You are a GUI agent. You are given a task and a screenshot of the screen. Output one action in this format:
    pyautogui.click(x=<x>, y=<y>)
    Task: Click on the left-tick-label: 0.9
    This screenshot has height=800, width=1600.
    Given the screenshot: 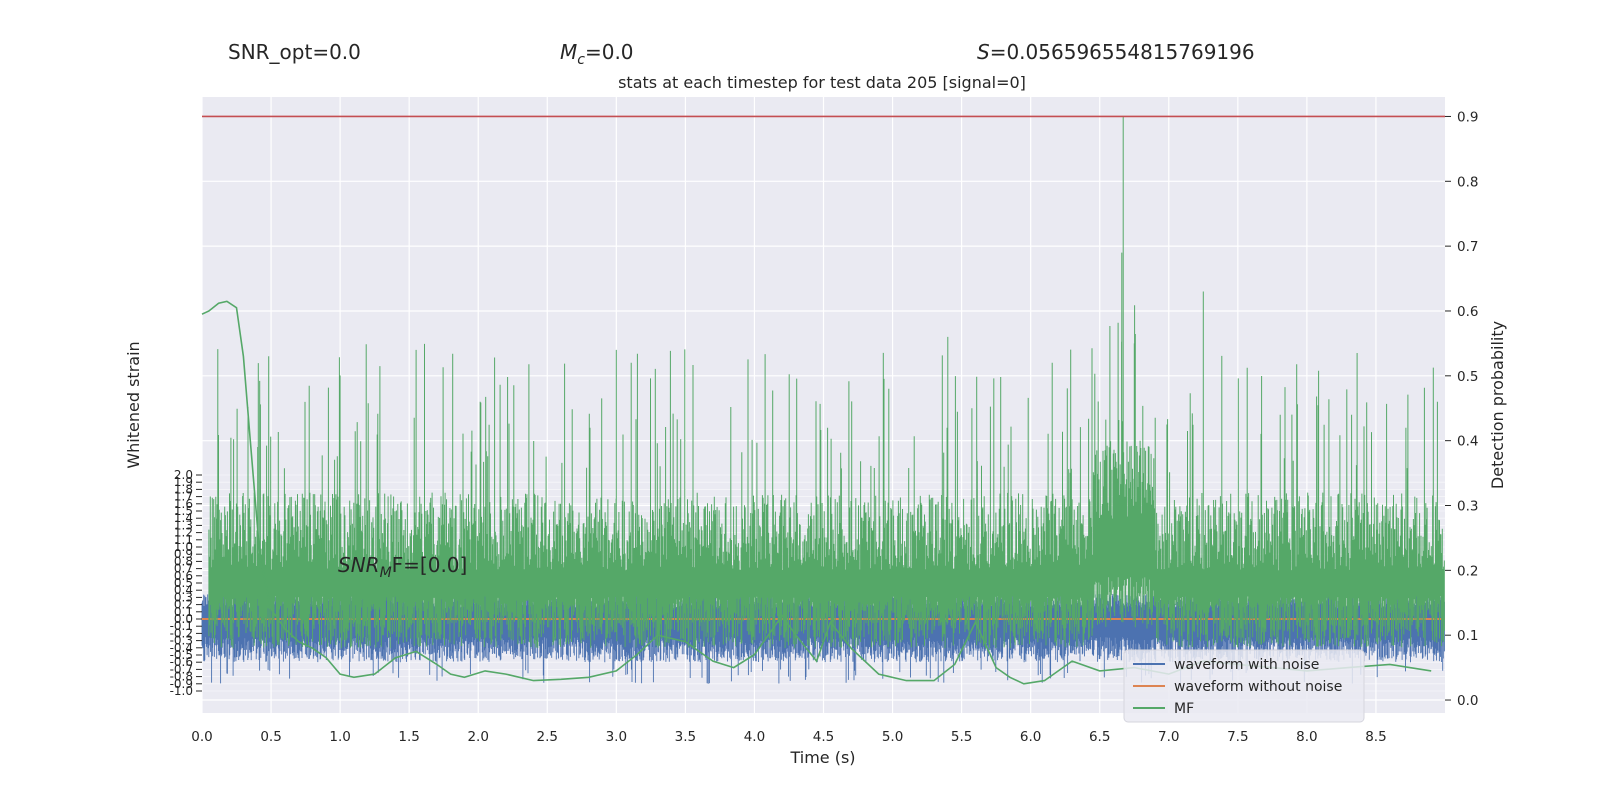 What is the action you would take?
    pyautogui.click(x=183, y=554)
    